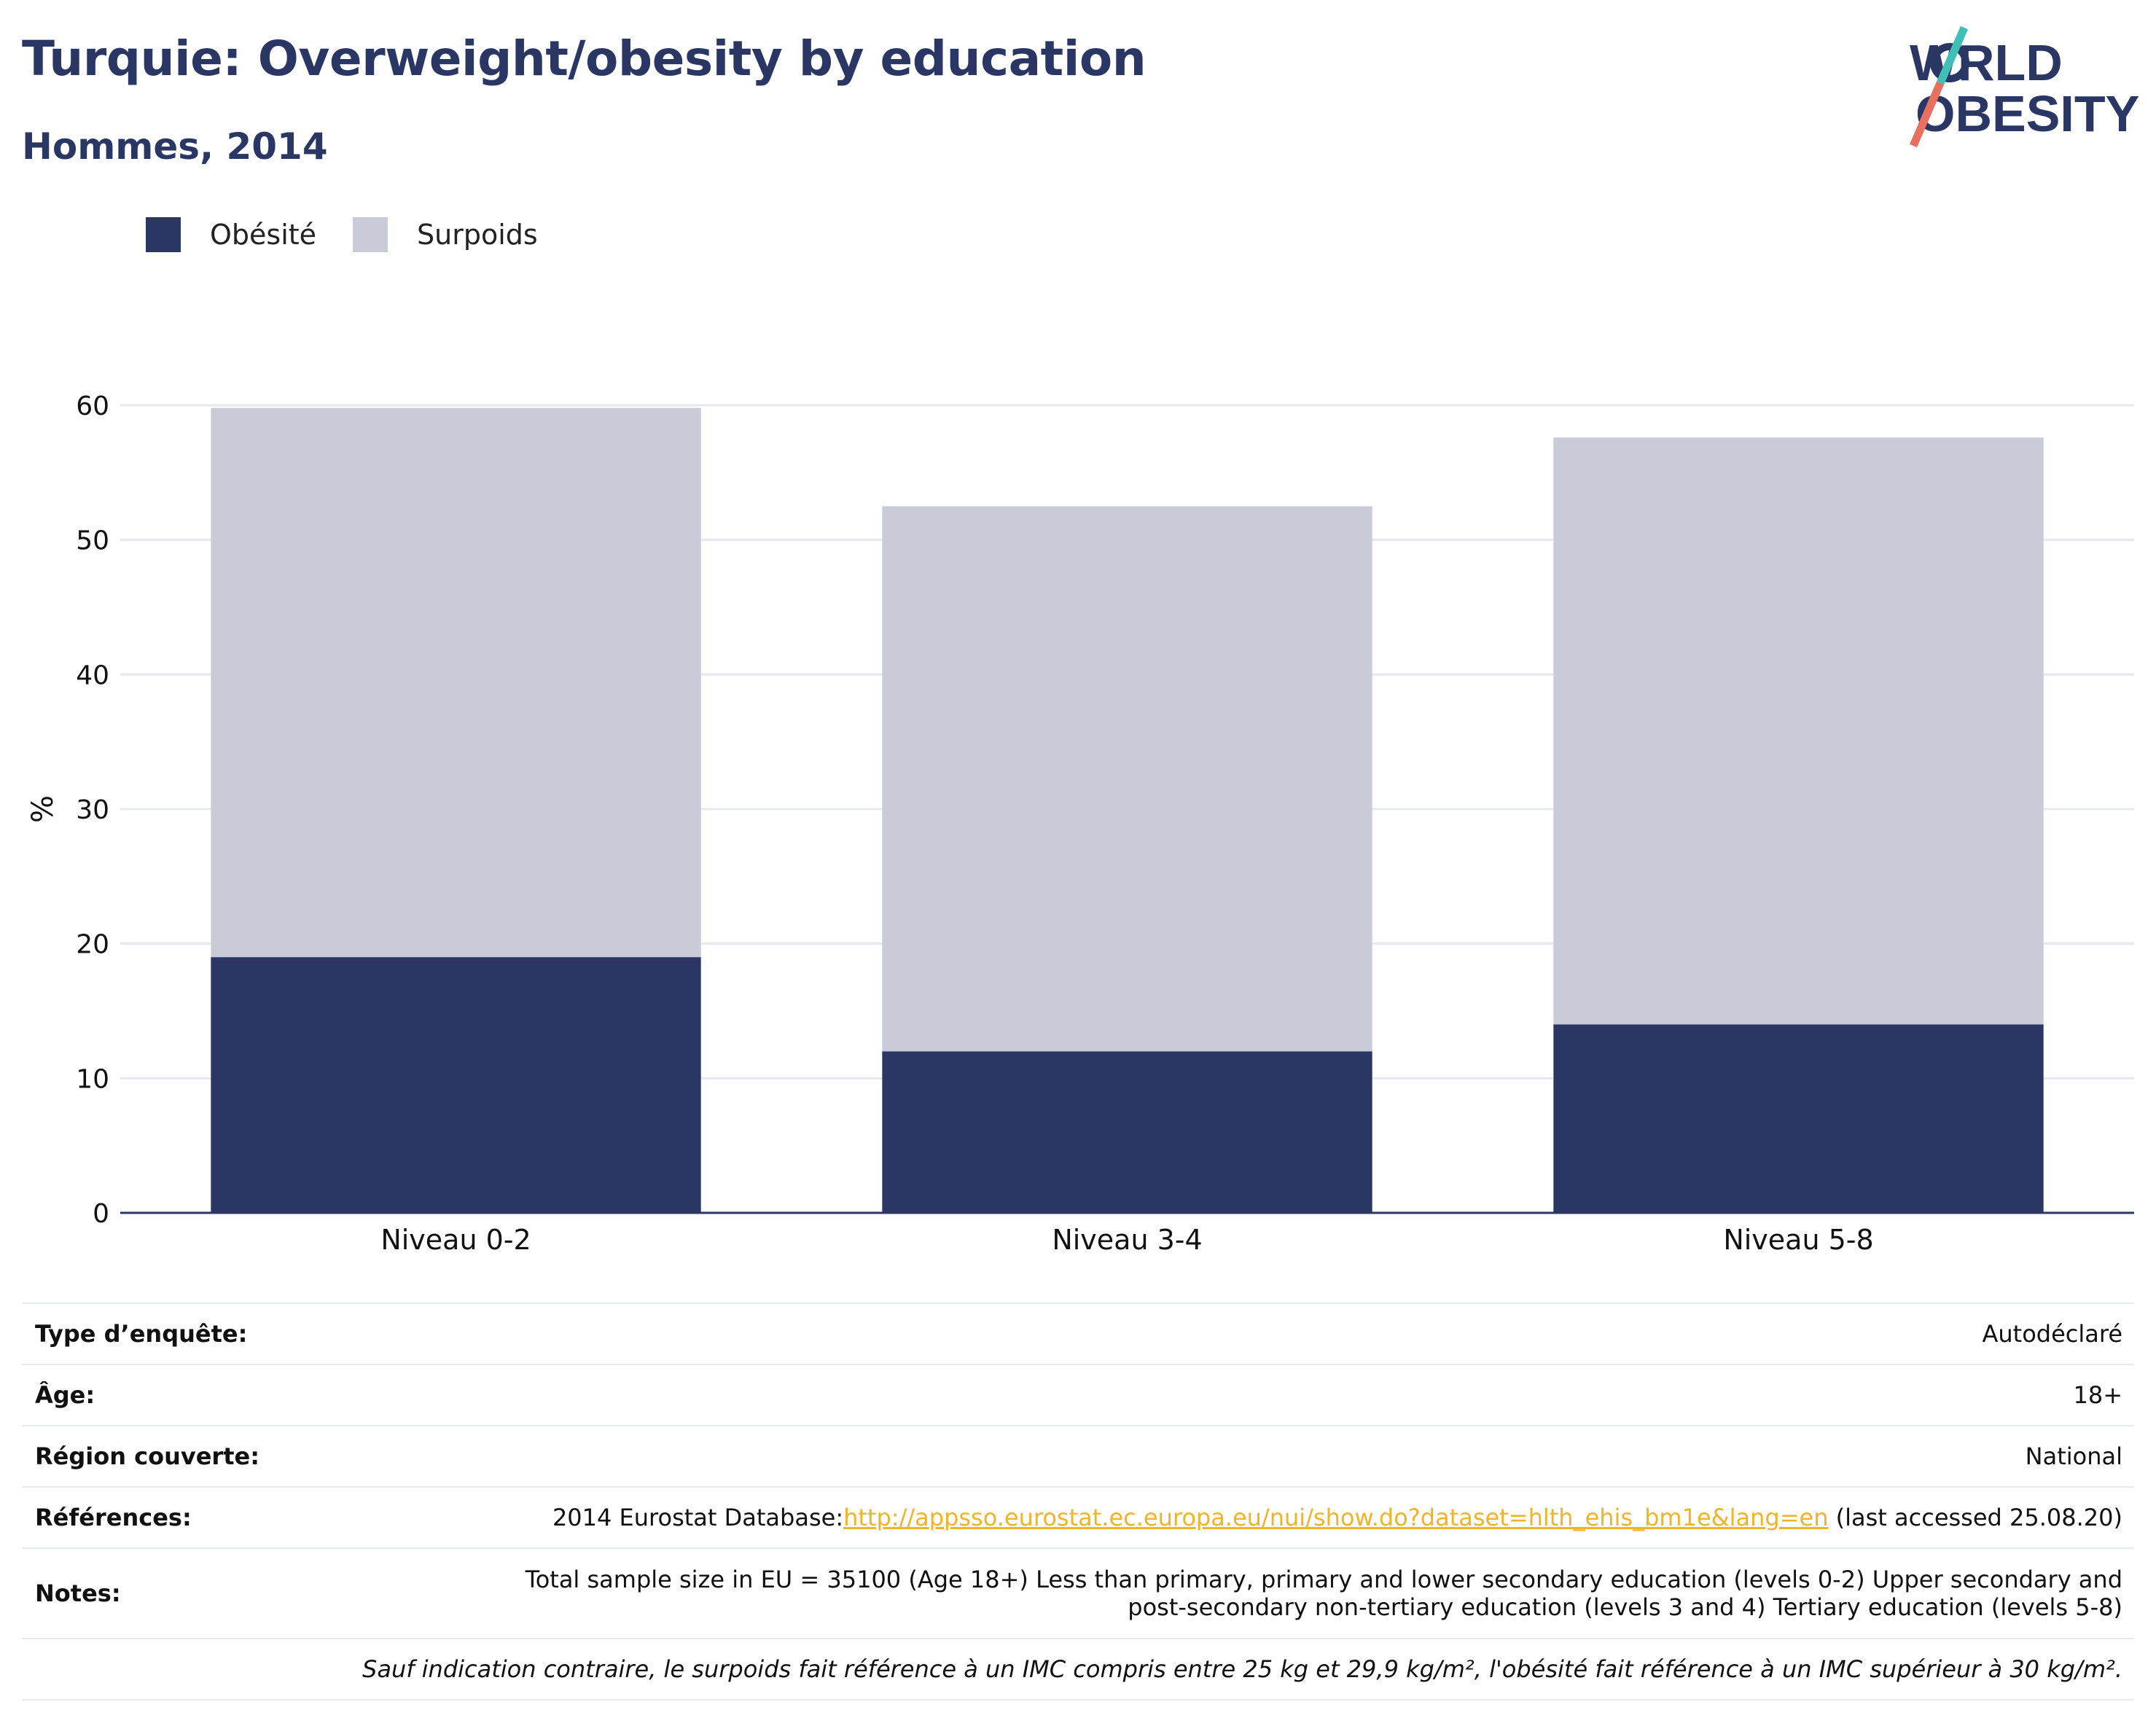 The width and height of the screenshot is (2156, 1734). Describe the element at coordinates (93, 541) in the screenshot. I see `y-tick-label-50: 50` at that location.